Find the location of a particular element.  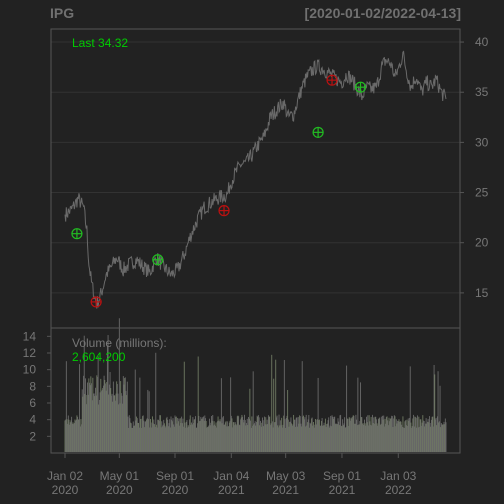

volume-tick-label: 2 is located at coordinates (32, 436).